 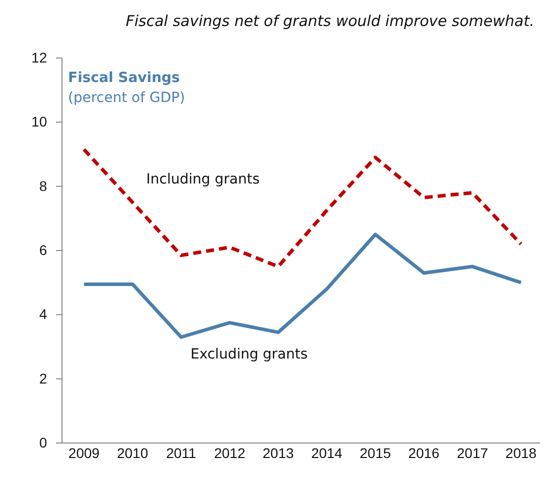 What do you see at coordinates (521, 453) in the screenshot?
I see `x-tick-label: 2018` at bounding box center [521, 453].